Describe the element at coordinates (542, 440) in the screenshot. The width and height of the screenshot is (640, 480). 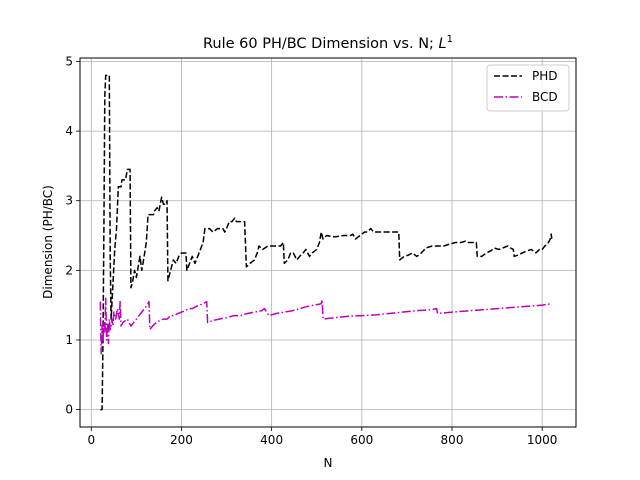
I see `x-tick-label: 1000` at that location.